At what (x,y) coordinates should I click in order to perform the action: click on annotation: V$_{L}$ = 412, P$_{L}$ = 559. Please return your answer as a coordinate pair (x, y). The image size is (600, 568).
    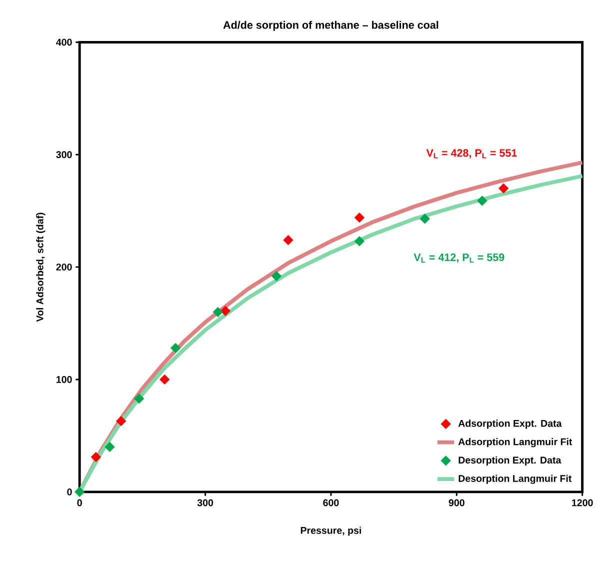
    Looking at the image, I should click on (459, 258).